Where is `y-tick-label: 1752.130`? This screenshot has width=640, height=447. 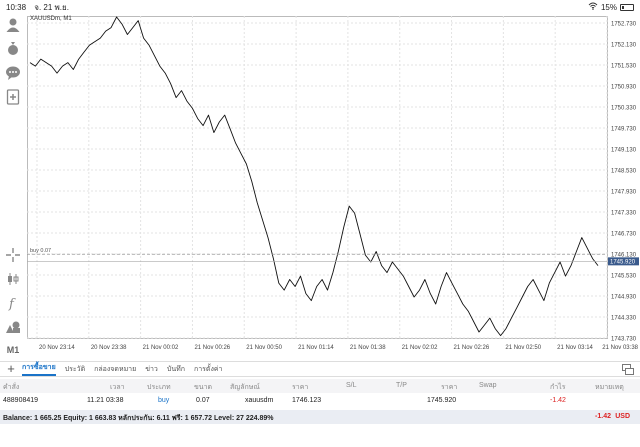
y-tick-label: 1752.130 is located at coordinates (624, 46).